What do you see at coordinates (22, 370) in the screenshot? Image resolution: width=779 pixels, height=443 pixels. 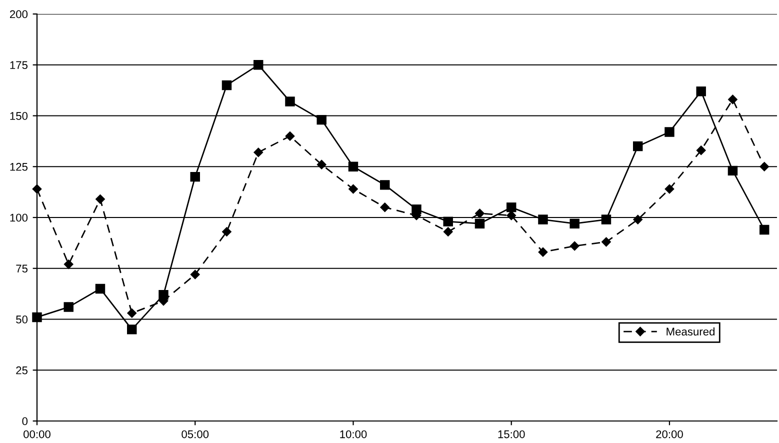 I see `y-tick-label: 25` at bounding box center [22, 370].